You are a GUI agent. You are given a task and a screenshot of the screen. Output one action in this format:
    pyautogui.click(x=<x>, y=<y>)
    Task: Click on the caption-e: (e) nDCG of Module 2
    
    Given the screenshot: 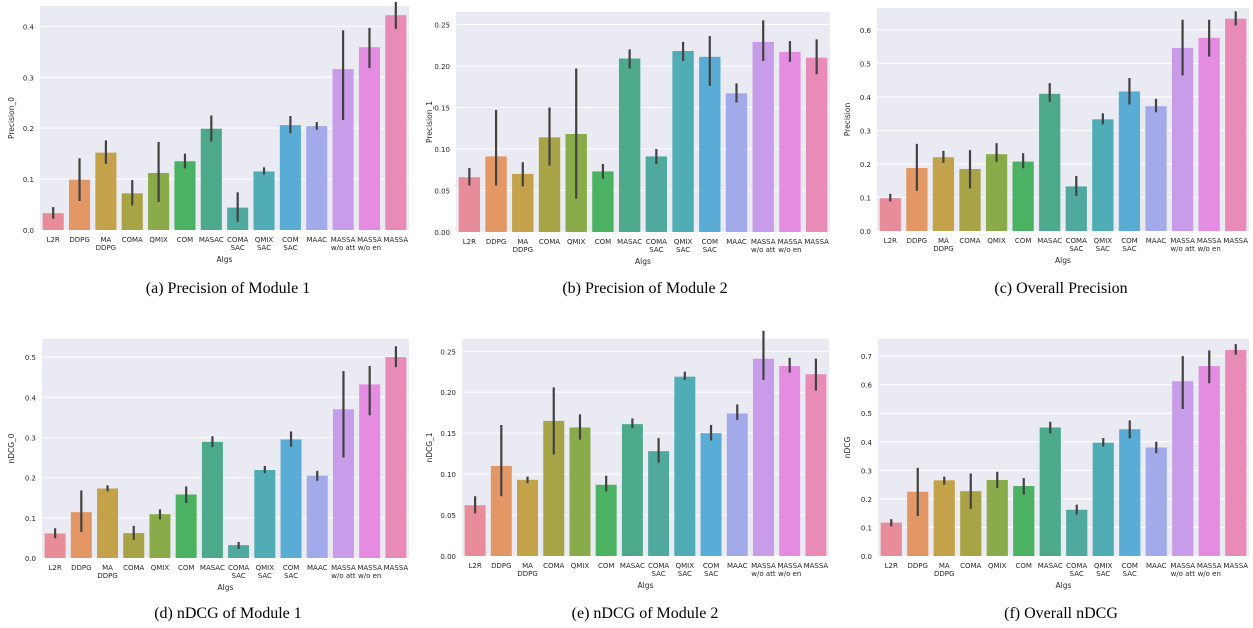 What is the action you would take?
    pyautogui.click(x=645, y=613)
    